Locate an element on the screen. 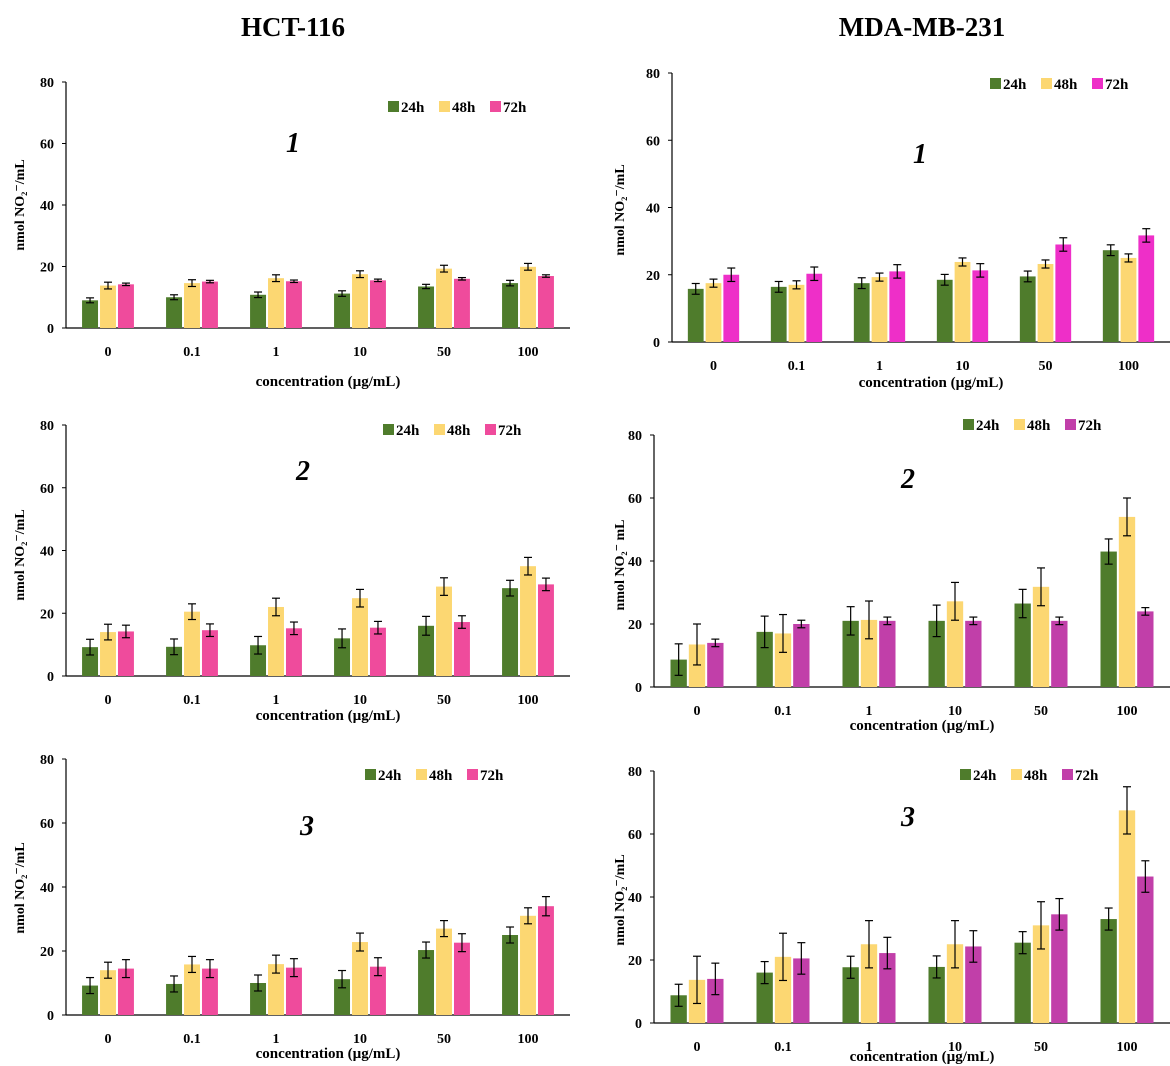  mda-mb-231-title: MDA-MB-231 is located at coordinates (922, 27).